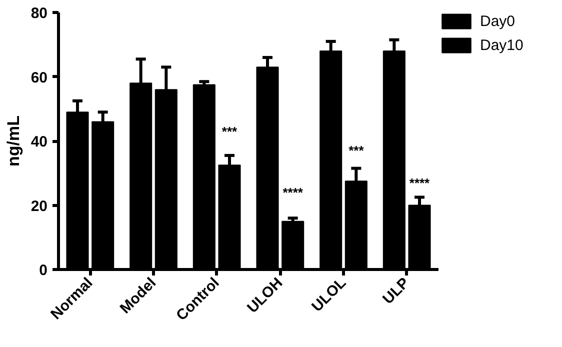 This screenshot has width=562, height=347. I want to click on y-tick-label: 0, so click(43, 270).